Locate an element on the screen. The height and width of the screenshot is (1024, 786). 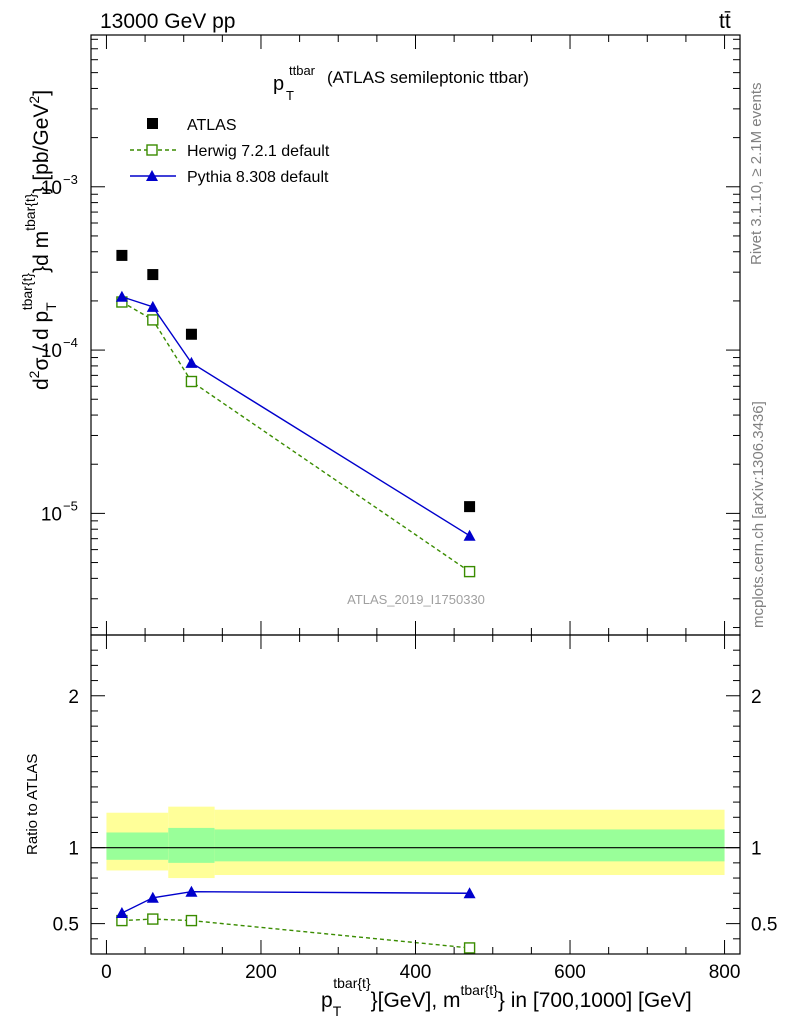
main-ytick-label-exp-1: −4 is located at coordinates (70, 342).